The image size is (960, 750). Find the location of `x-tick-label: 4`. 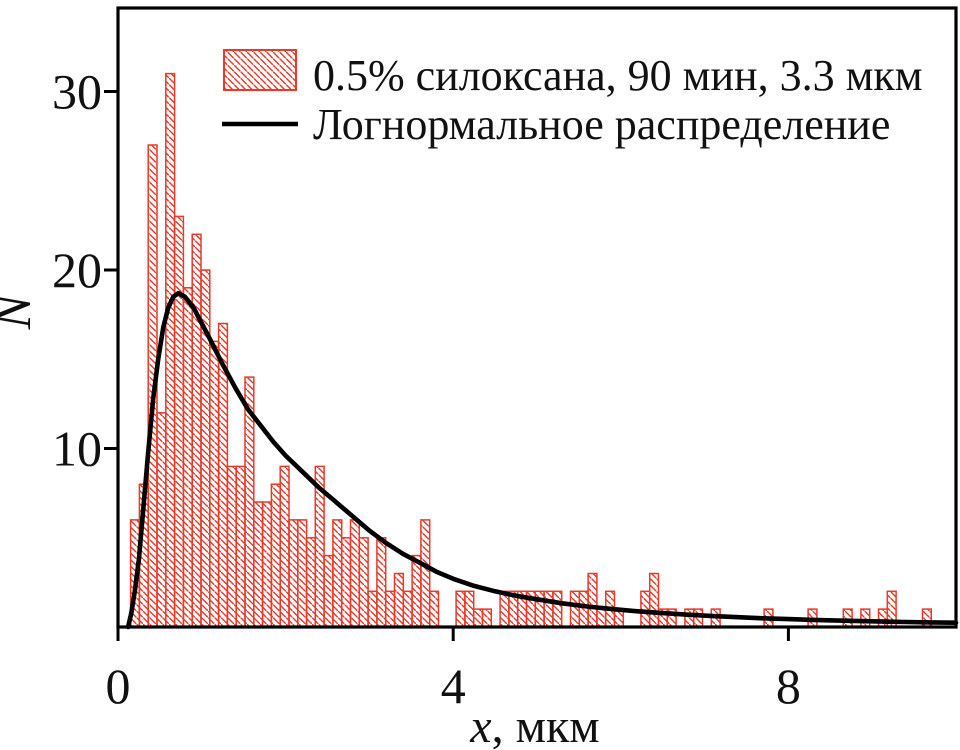

x-tick-label: 4 is located at coordinates (453, 686).